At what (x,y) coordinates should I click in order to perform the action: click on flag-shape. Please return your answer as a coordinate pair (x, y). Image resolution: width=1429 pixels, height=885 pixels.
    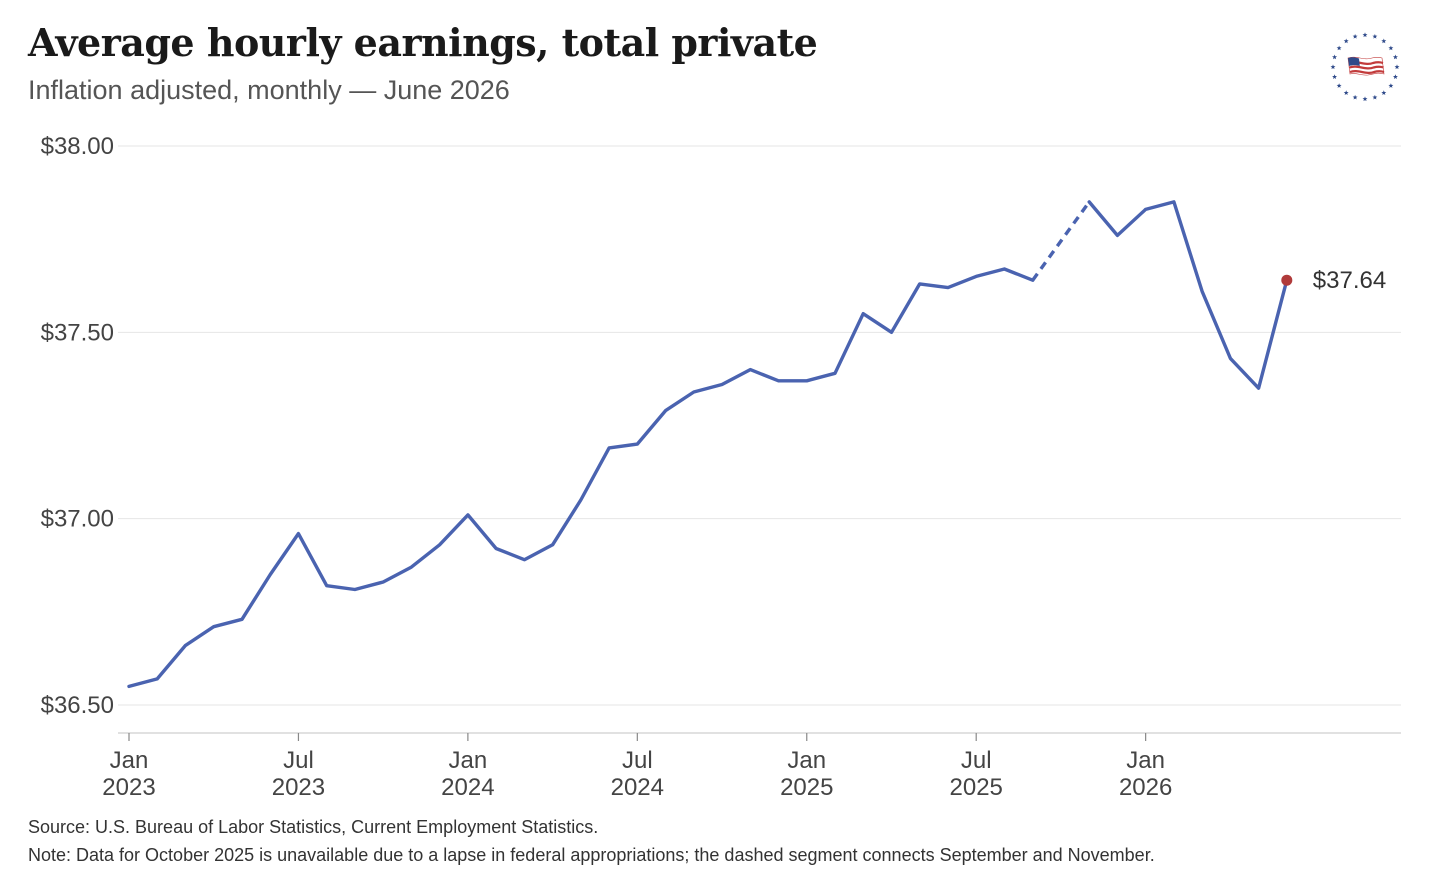
    Looking at the image, I should click on (1366, 66).